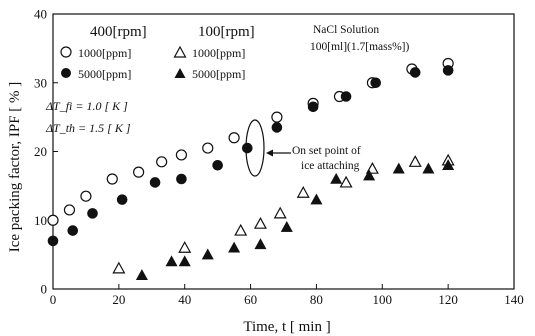 Image resolution: width=535 pixels, height=336 pixels. I want to click on legend-label-100-1000: 1000[ppm], so click(218, 53).